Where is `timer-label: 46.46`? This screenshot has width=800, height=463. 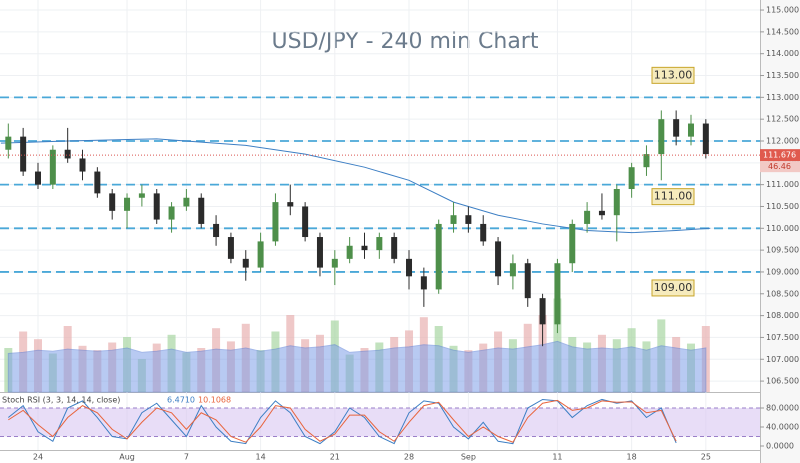 timer-label: 46.46 is located at coordinates (779, 166).